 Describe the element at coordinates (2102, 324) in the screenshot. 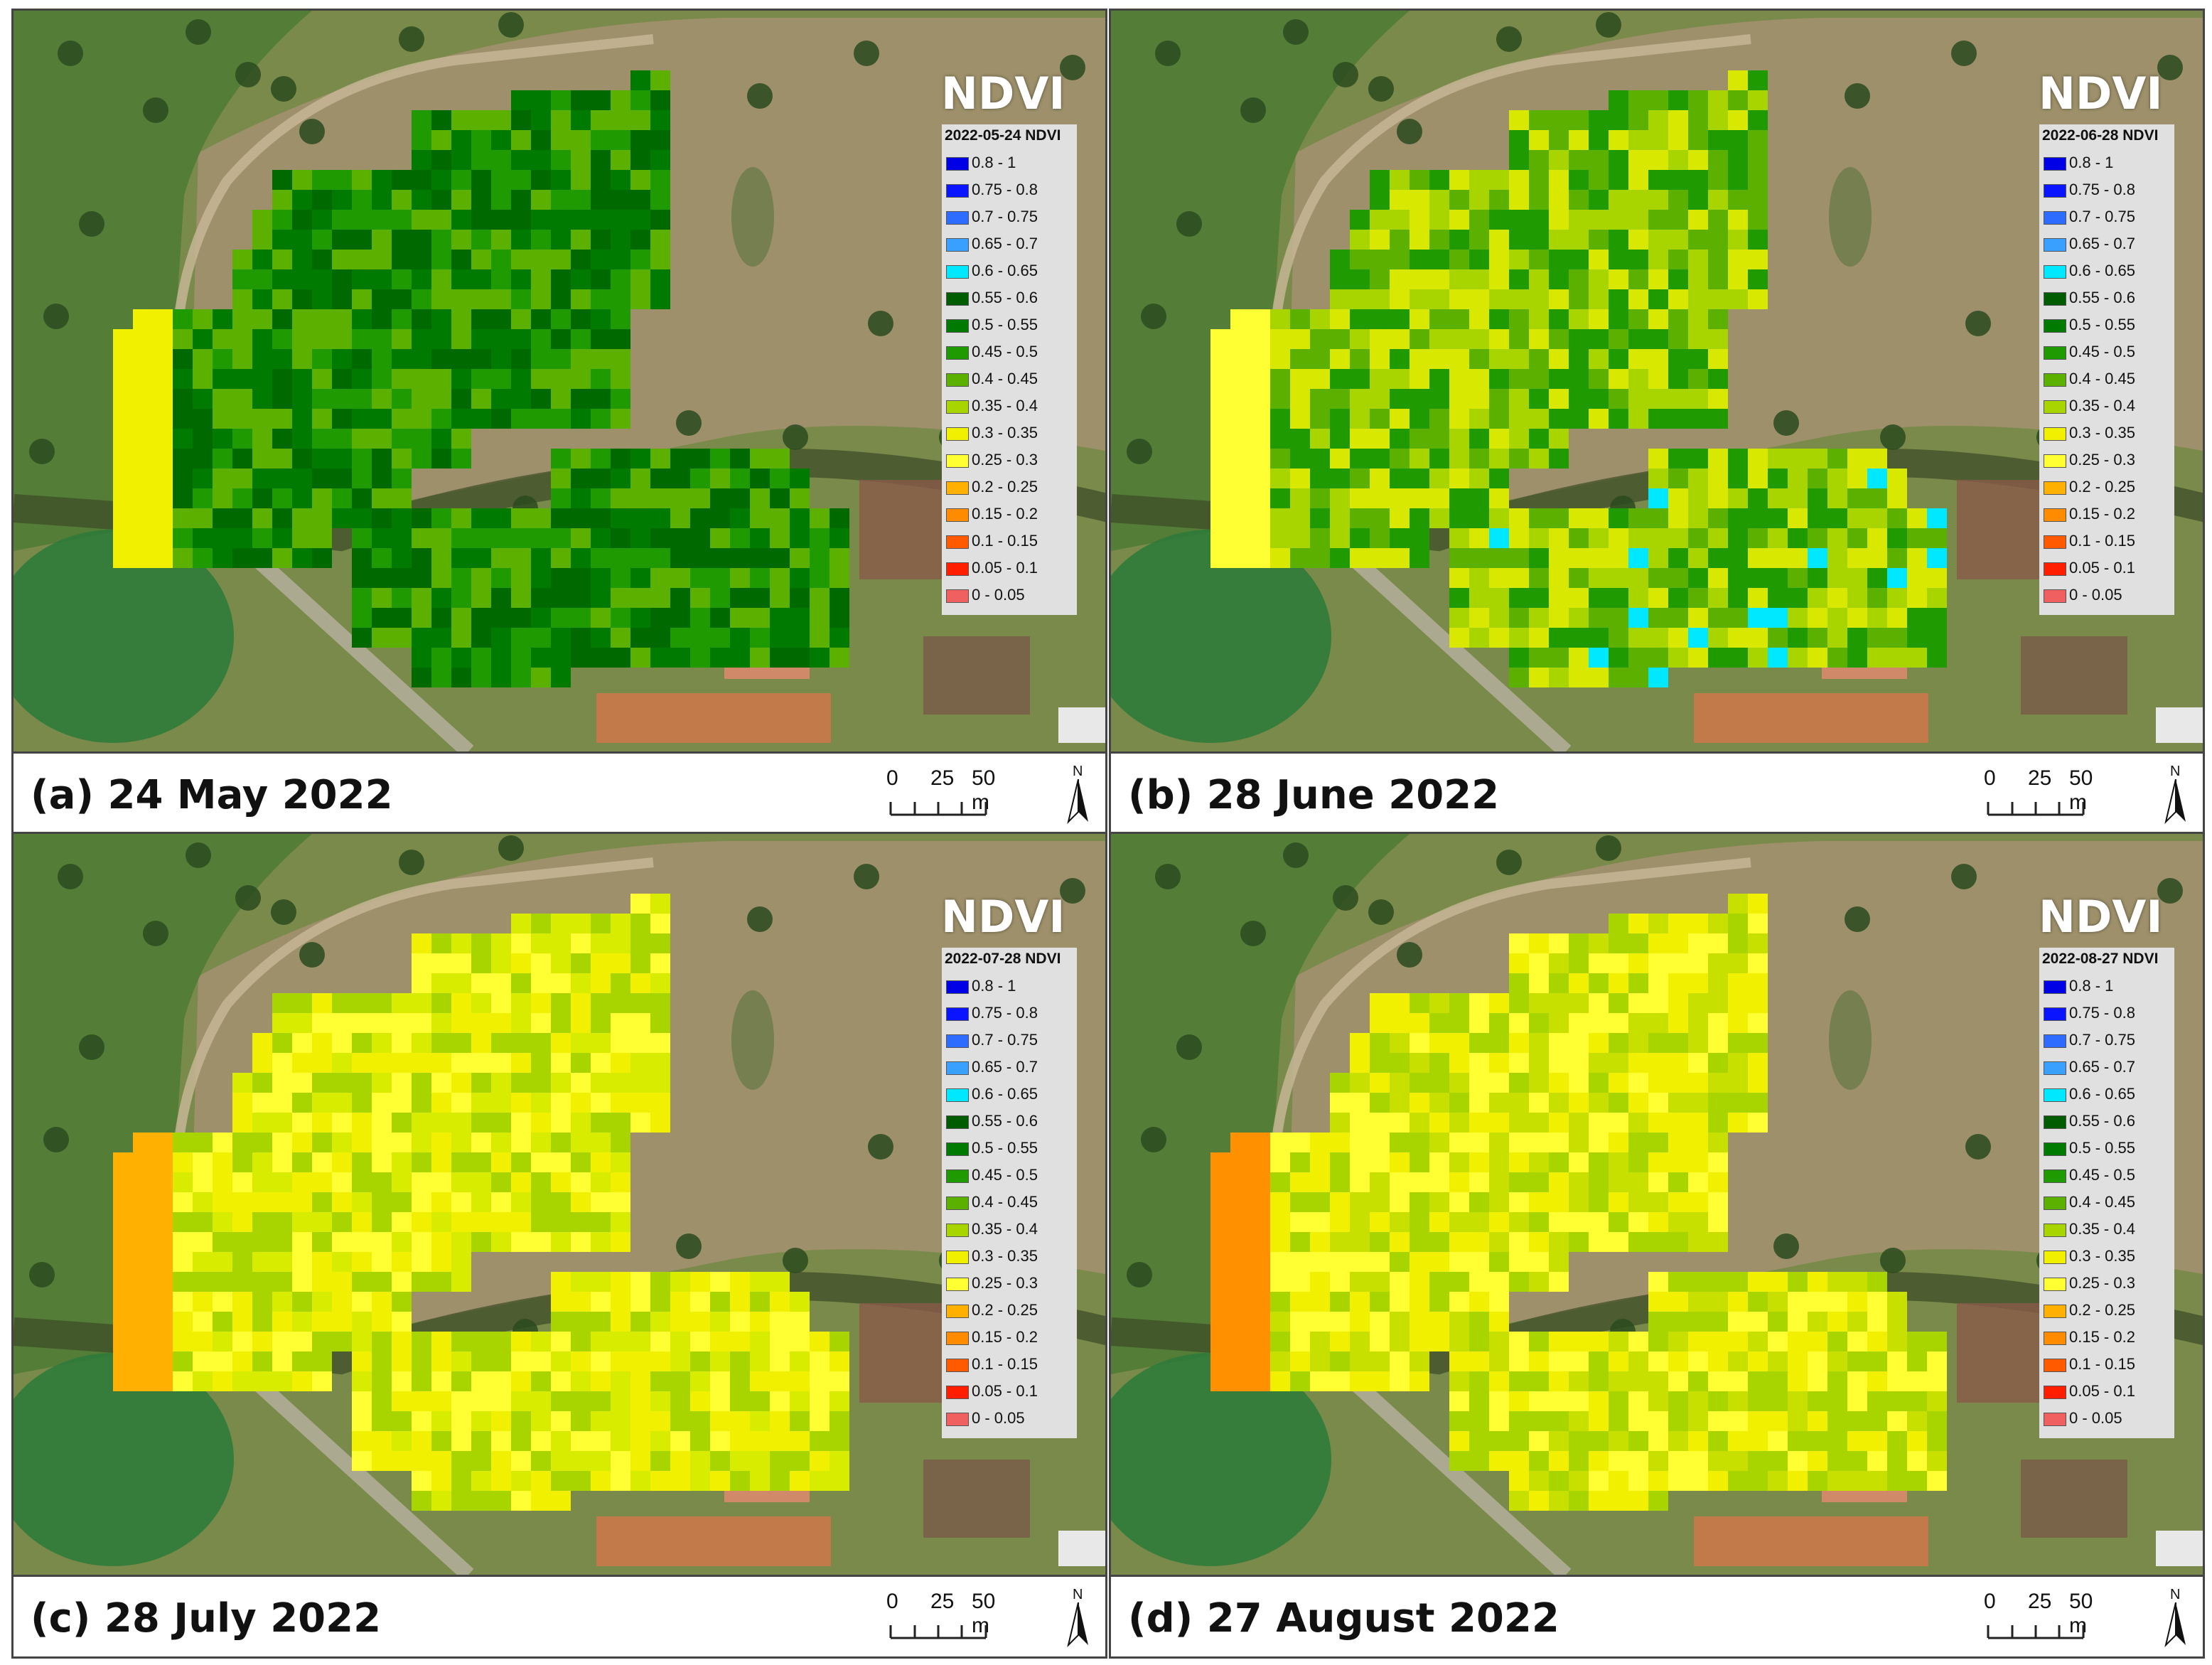

I see `legend-label: 0.5 - 0.55` at that location.